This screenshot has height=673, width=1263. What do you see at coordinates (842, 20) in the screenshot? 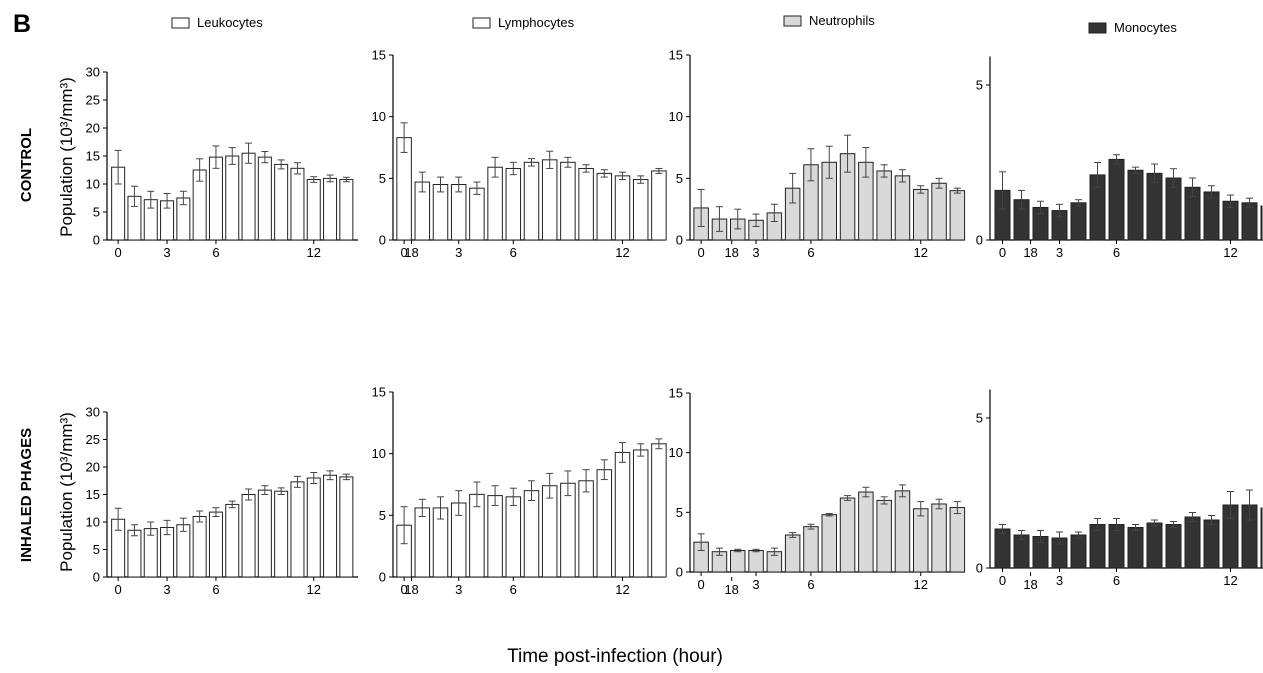
I see `legend-label: Neutrophils` at bounding box center [842, 20].